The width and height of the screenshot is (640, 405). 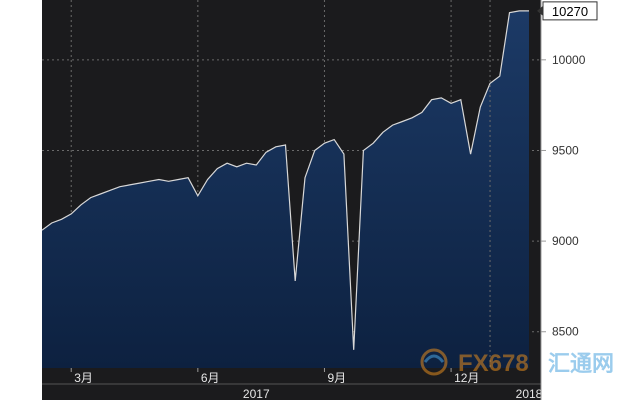 What do you see at coordinates (581, 363) in the screenshot?
I see `watermark-cn-text: 汇通网` at bounding box center [581, 363].